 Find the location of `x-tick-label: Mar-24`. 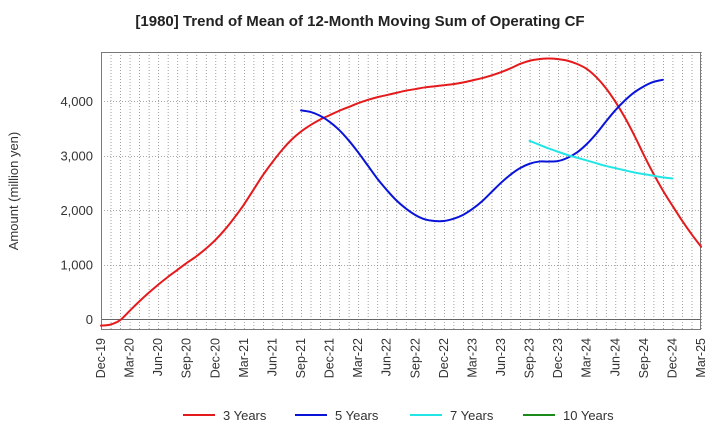

x-tick-label: Mar-24 is located at coordinates (587, 358).